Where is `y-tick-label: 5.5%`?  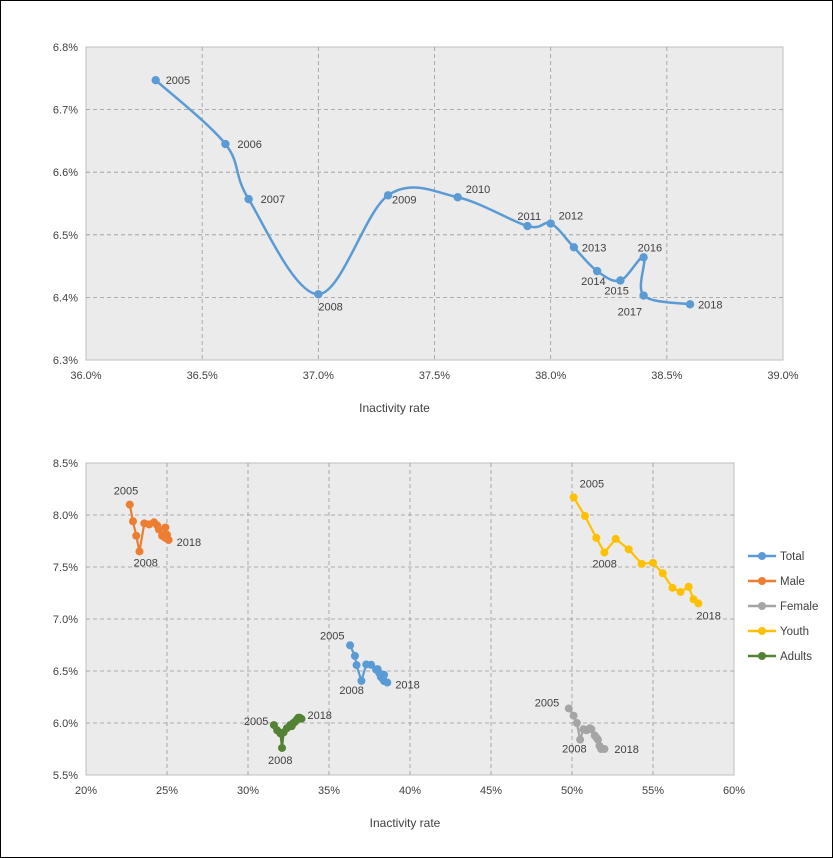 y-tick-label: 5.5% is located at coordinates (65, 776).